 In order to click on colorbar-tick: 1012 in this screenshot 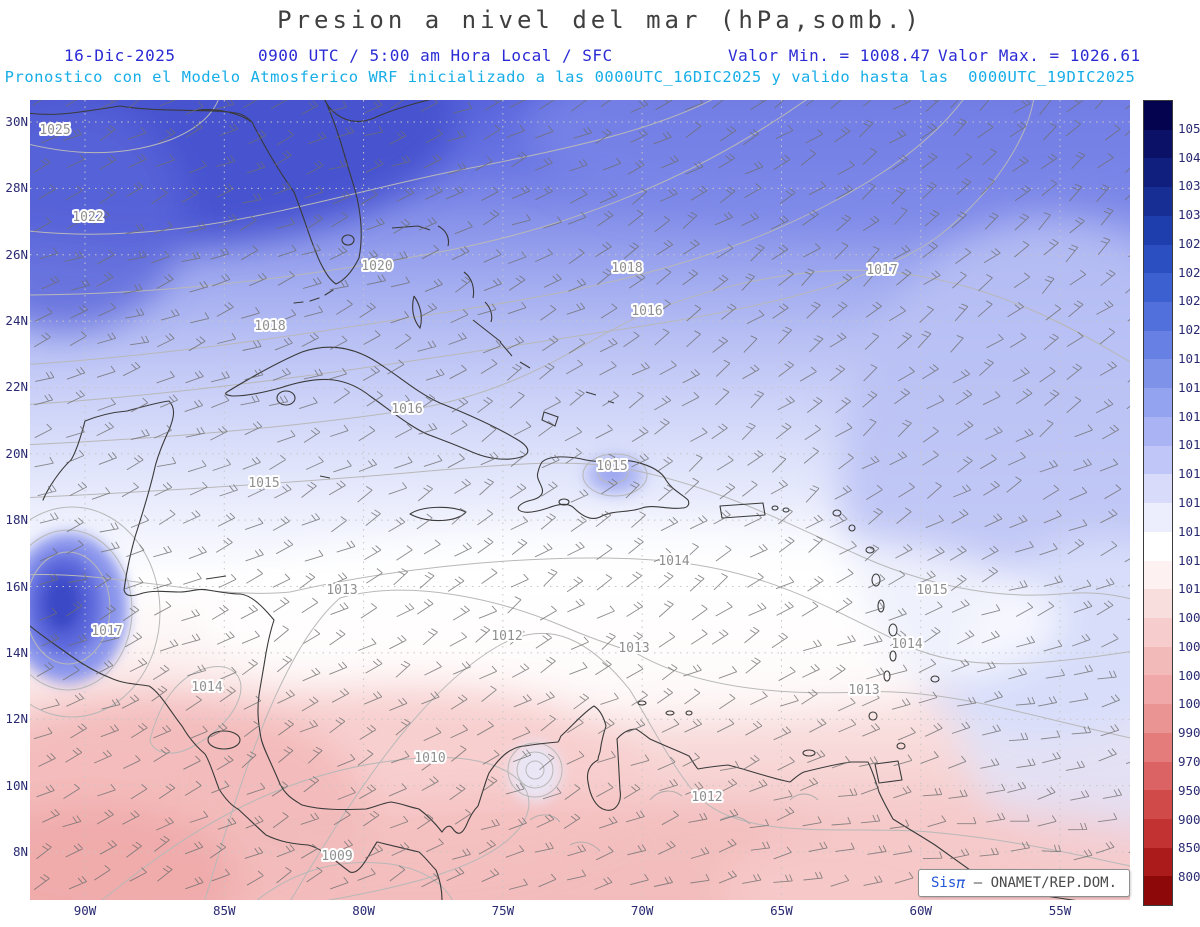, I will do `click(1189, 560)`.